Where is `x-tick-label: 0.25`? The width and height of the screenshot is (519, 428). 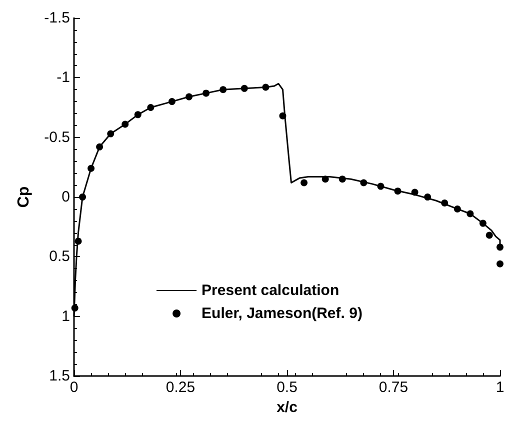 x-tick-label: 0.25 is located at coordinates (181, 387).